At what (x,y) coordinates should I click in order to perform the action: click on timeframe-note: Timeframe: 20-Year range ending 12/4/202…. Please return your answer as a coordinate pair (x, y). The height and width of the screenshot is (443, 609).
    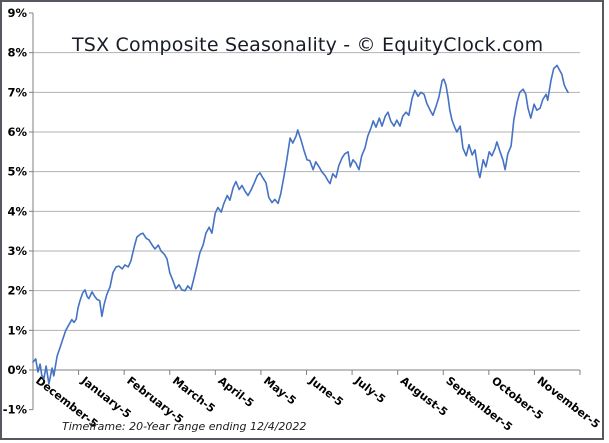
    Looking at the image, I should click on (184, 426).